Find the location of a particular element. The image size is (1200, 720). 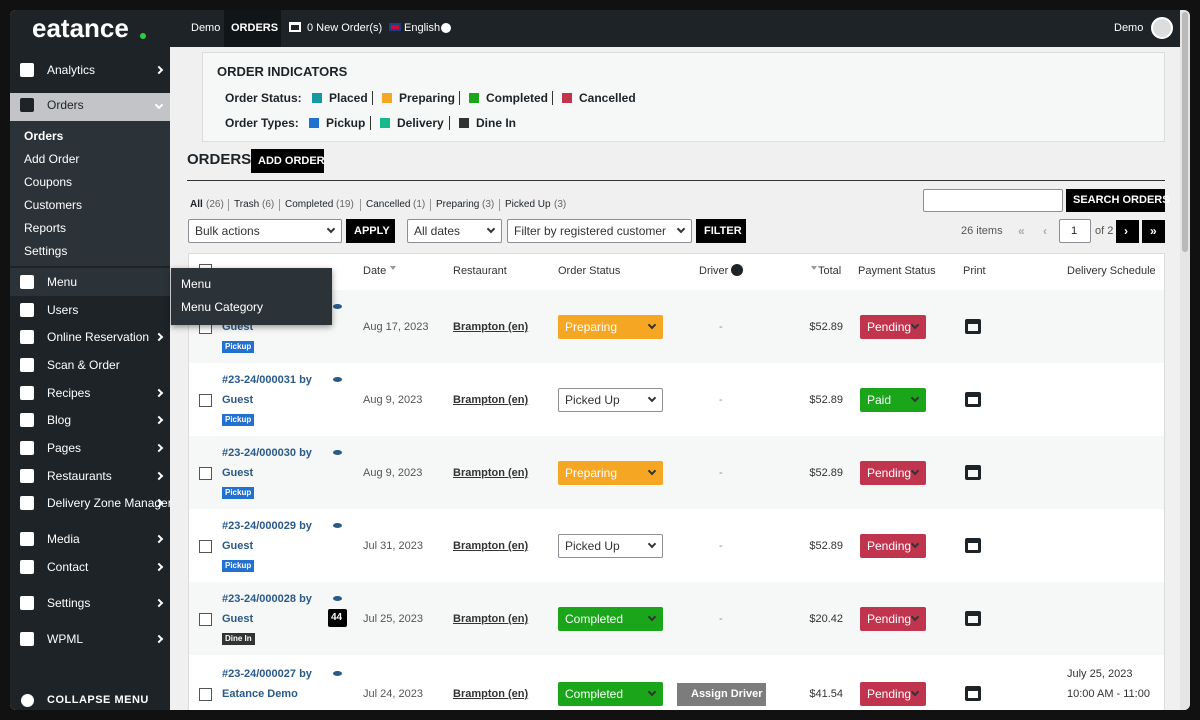

sidebar-item: Delivery Zone Manager is located at coordinates (109, 503).